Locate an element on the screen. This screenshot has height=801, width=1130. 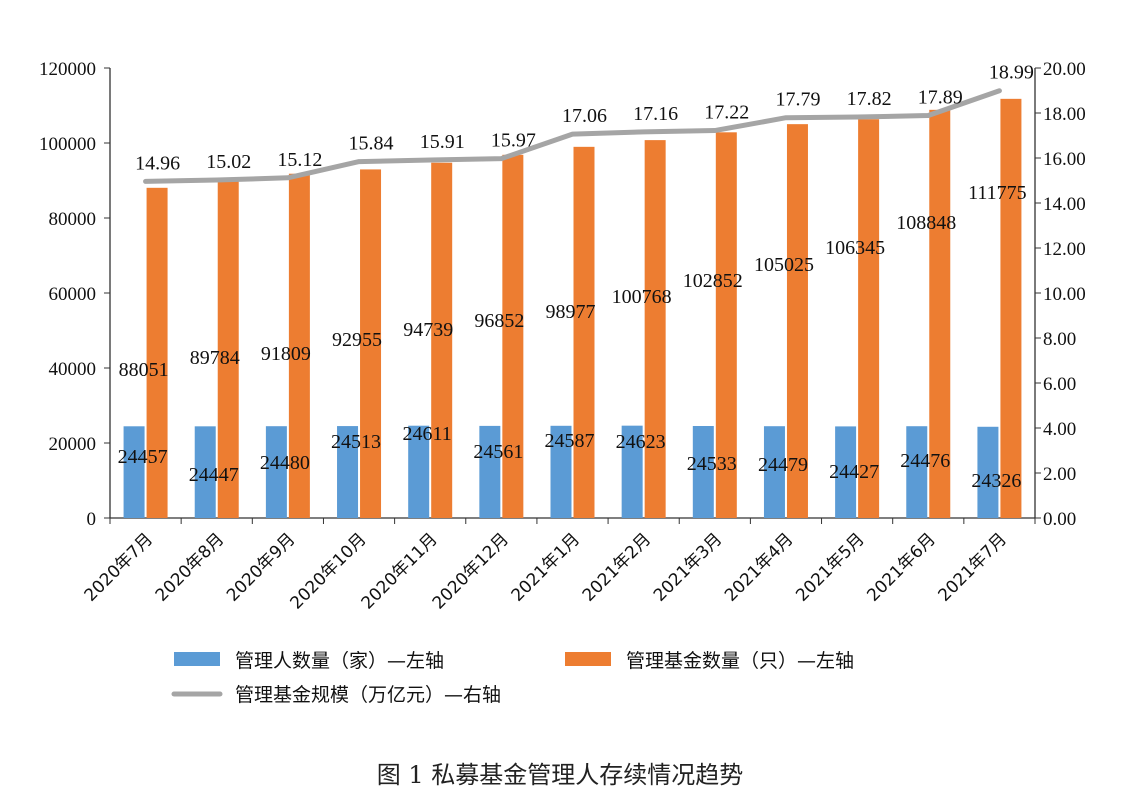
line-series is located at coordinates (572, 136).